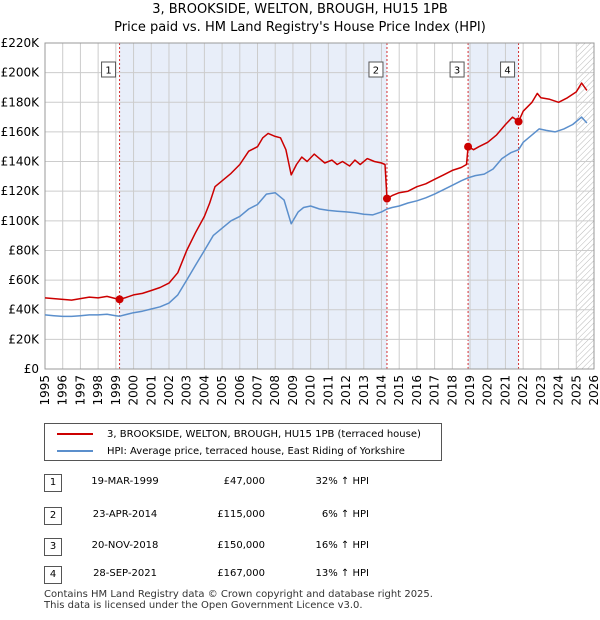 Image resolution: width=600 pixels, height=620 pixels. What do you see at coordinates (505, 390) in the screenshot?
I see `x-tick-label: 2021` at bounding box center [505, 390].